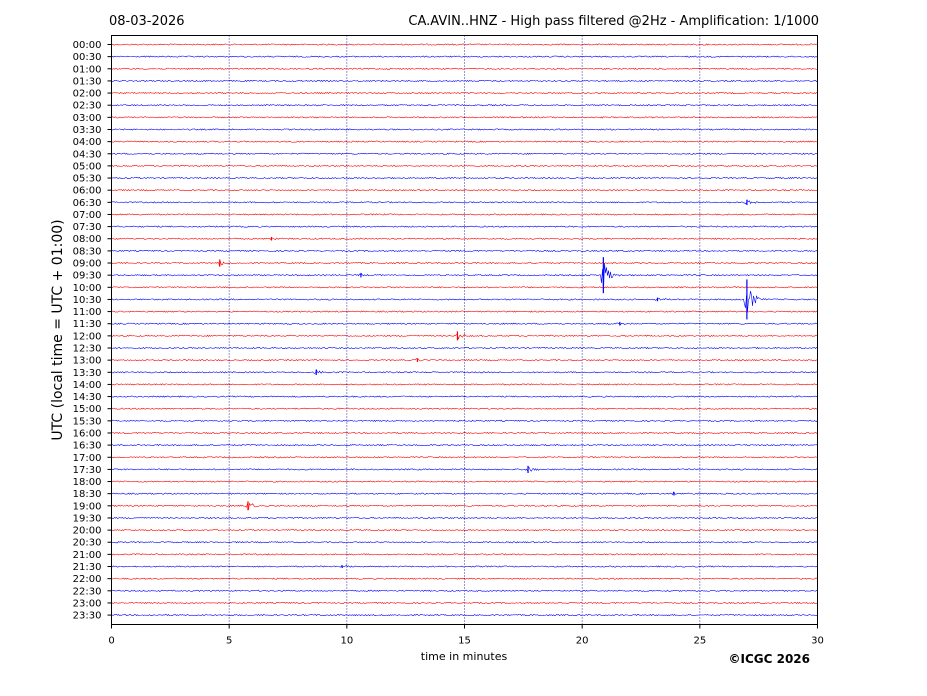 Image resolution: width=927 pixels, height=696 pixels. I want to click on y-tick-label: 01:00, so click(87, 69).